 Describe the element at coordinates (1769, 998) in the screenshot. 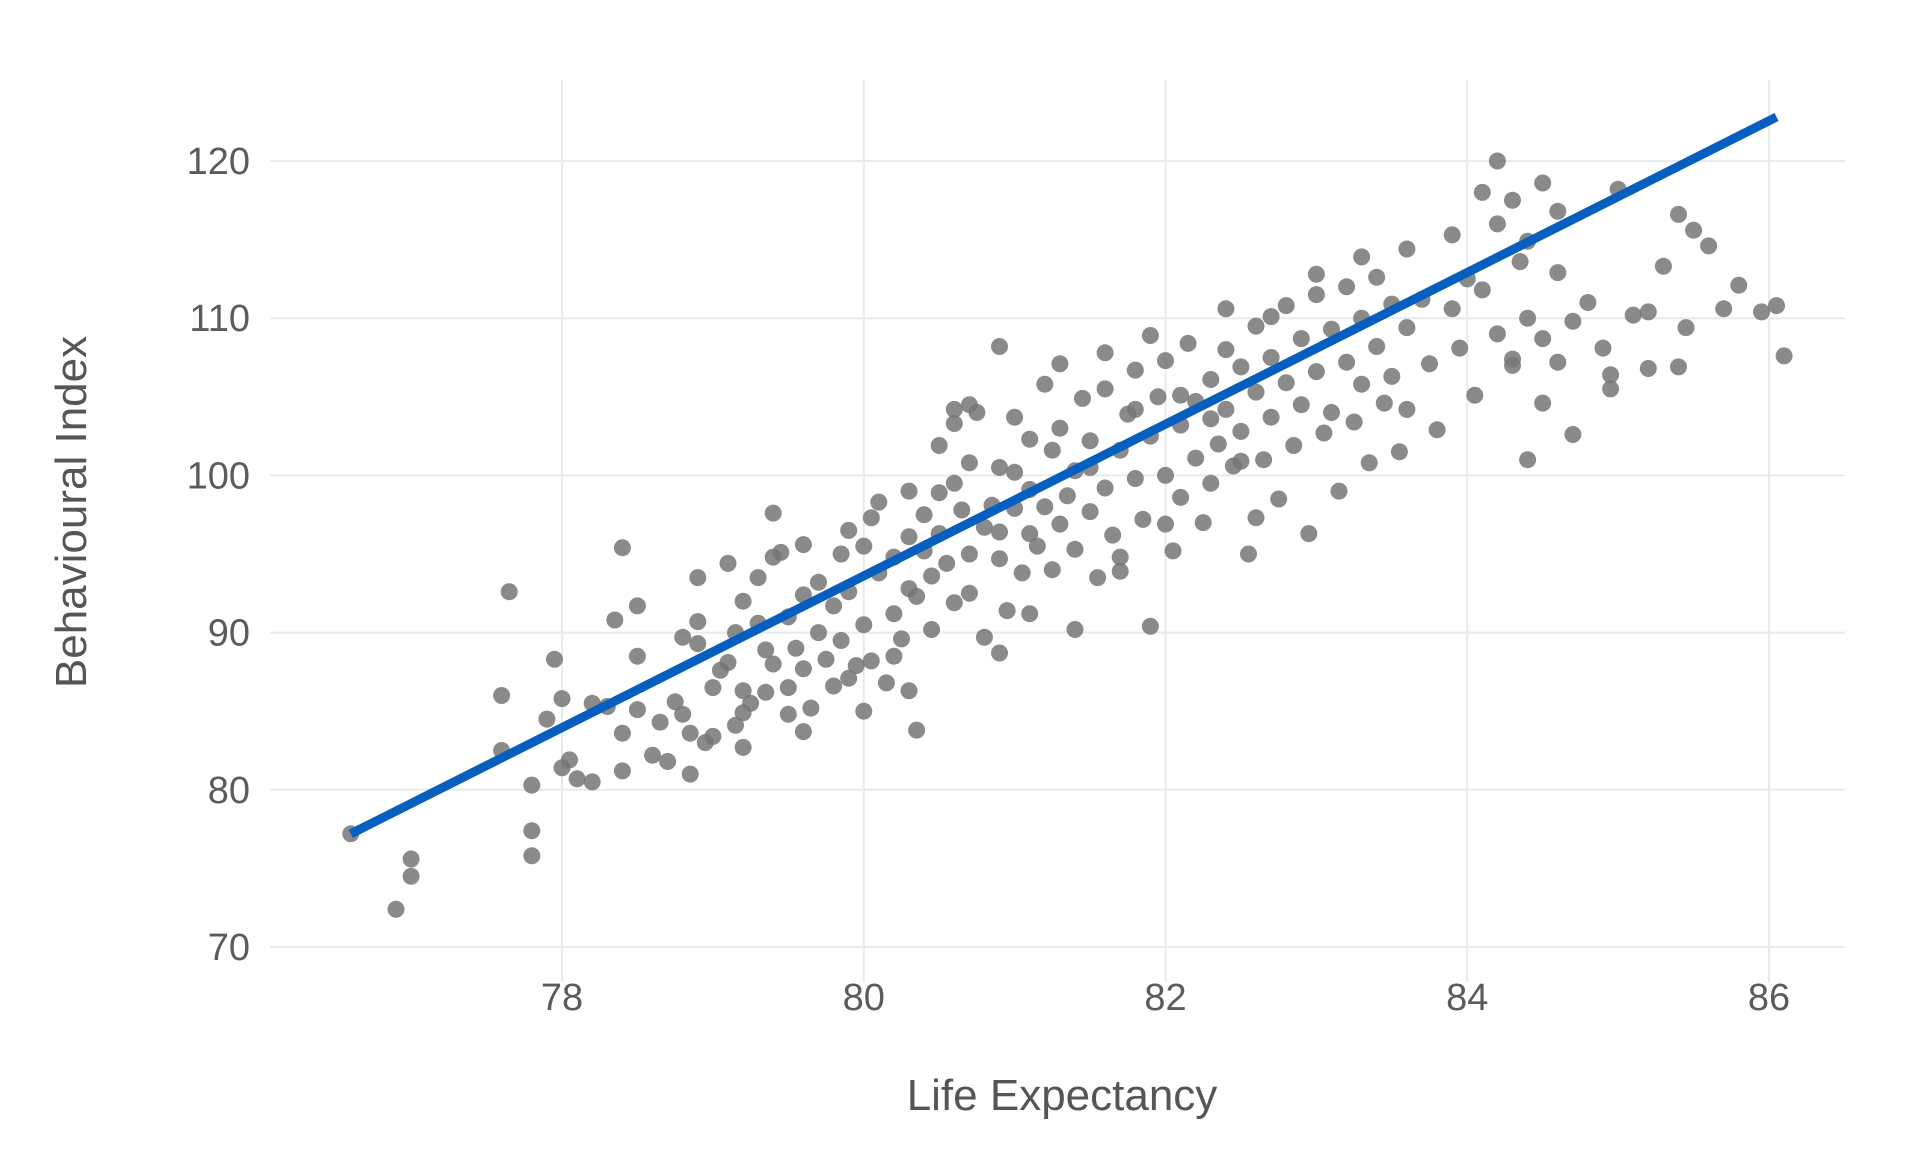

I see `x-tick-label: 86` at that location.